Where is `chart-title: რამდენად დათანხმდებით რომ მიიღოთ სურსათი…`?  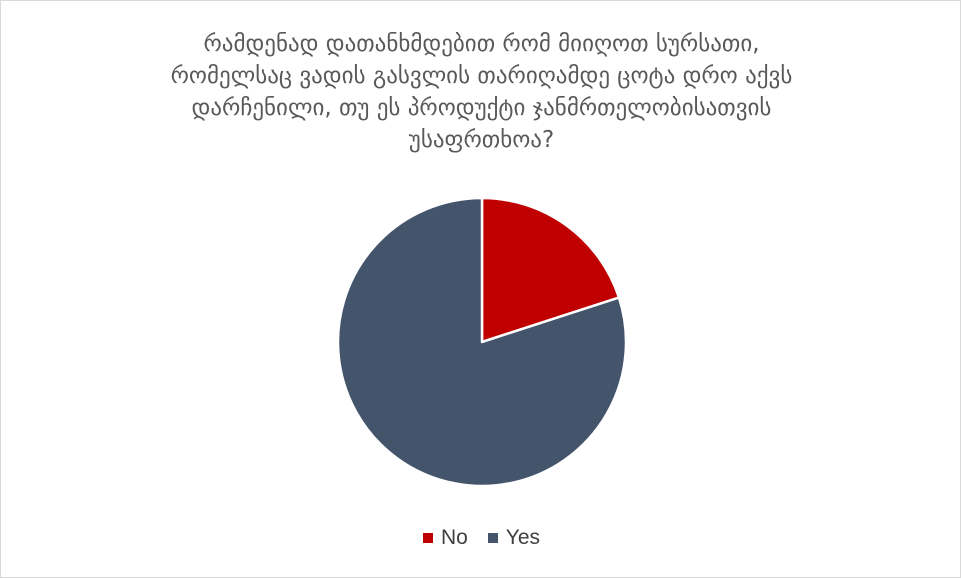
chart-title: რამდენად დათანხმდებით რომ მიიღოთ სურსათი… is located at coordinates (481, 92).